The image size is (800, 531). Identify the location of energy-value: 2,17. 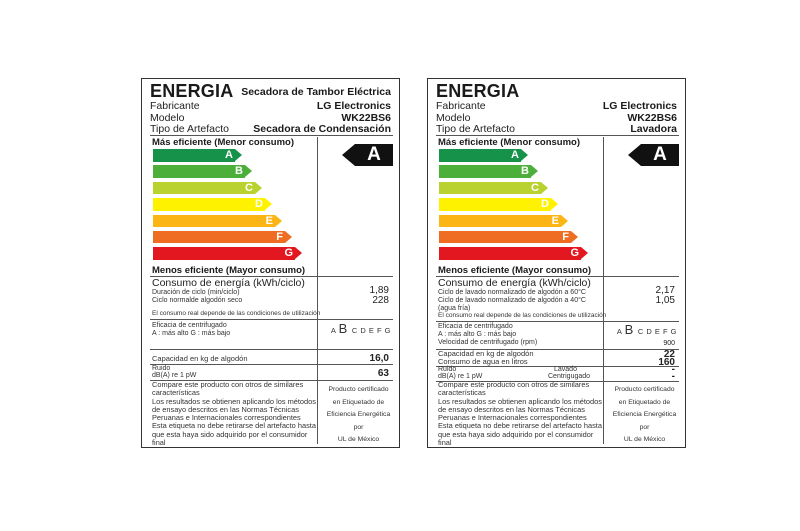
(665, 290).